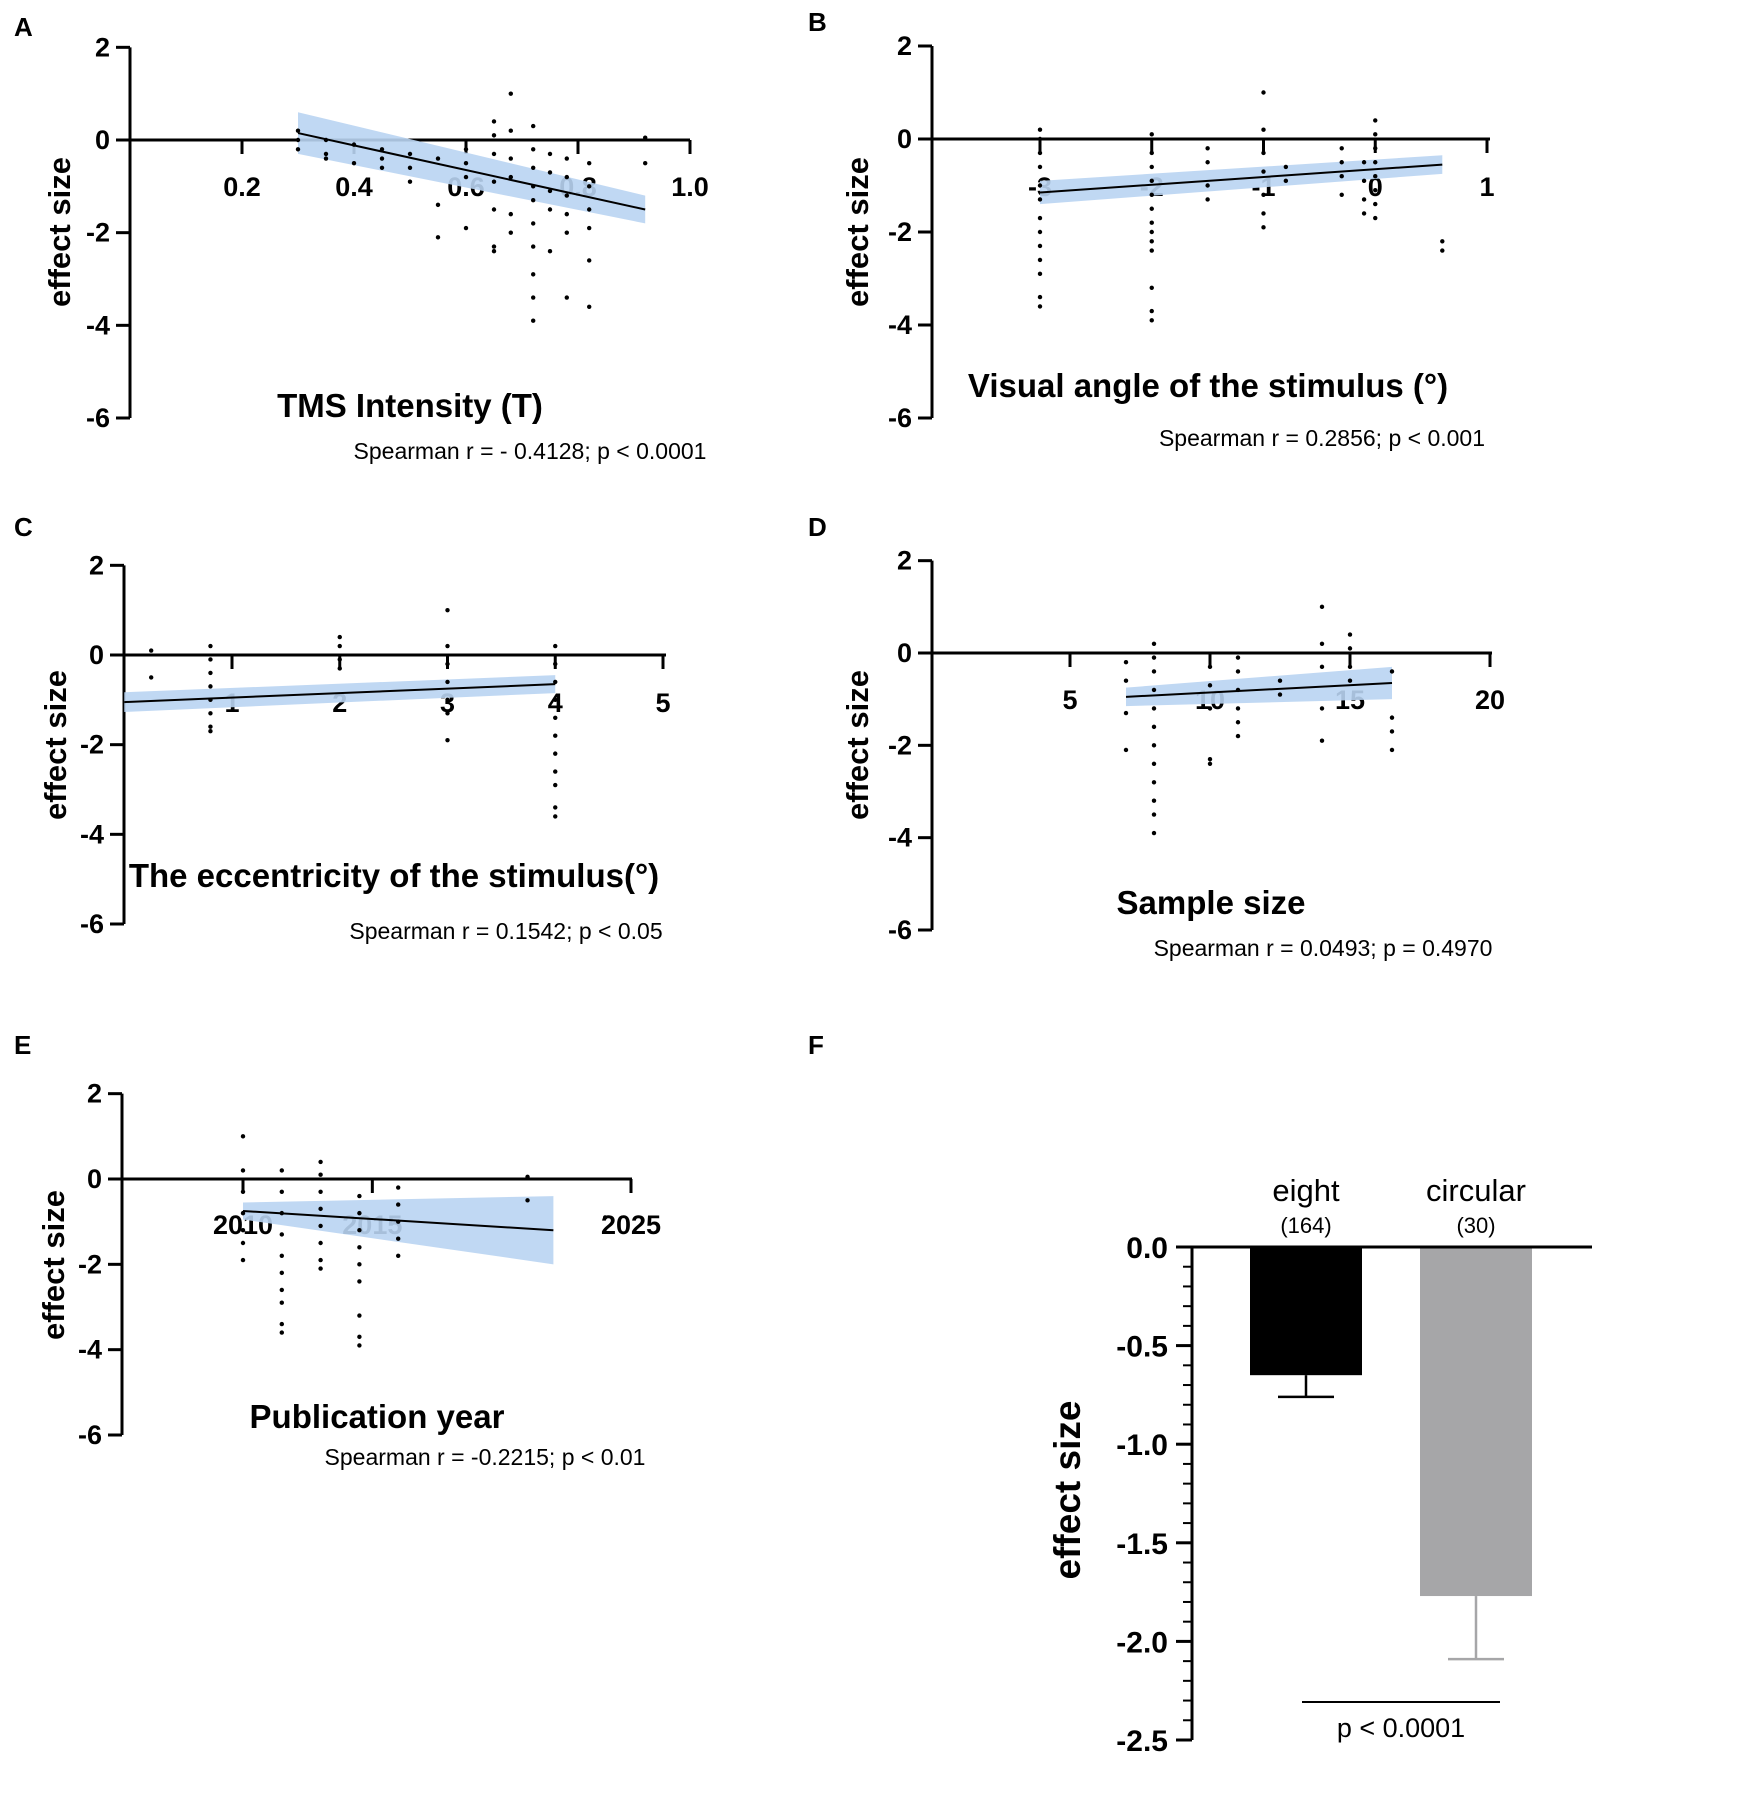 Image resolution: width=1760 pixels, height=1799 pixels. What do you see at coordinates (1401, 1728) in the screenshot?
I see `p-value-annotation: p < 0.0001` at bounding box center [1401, 1728].